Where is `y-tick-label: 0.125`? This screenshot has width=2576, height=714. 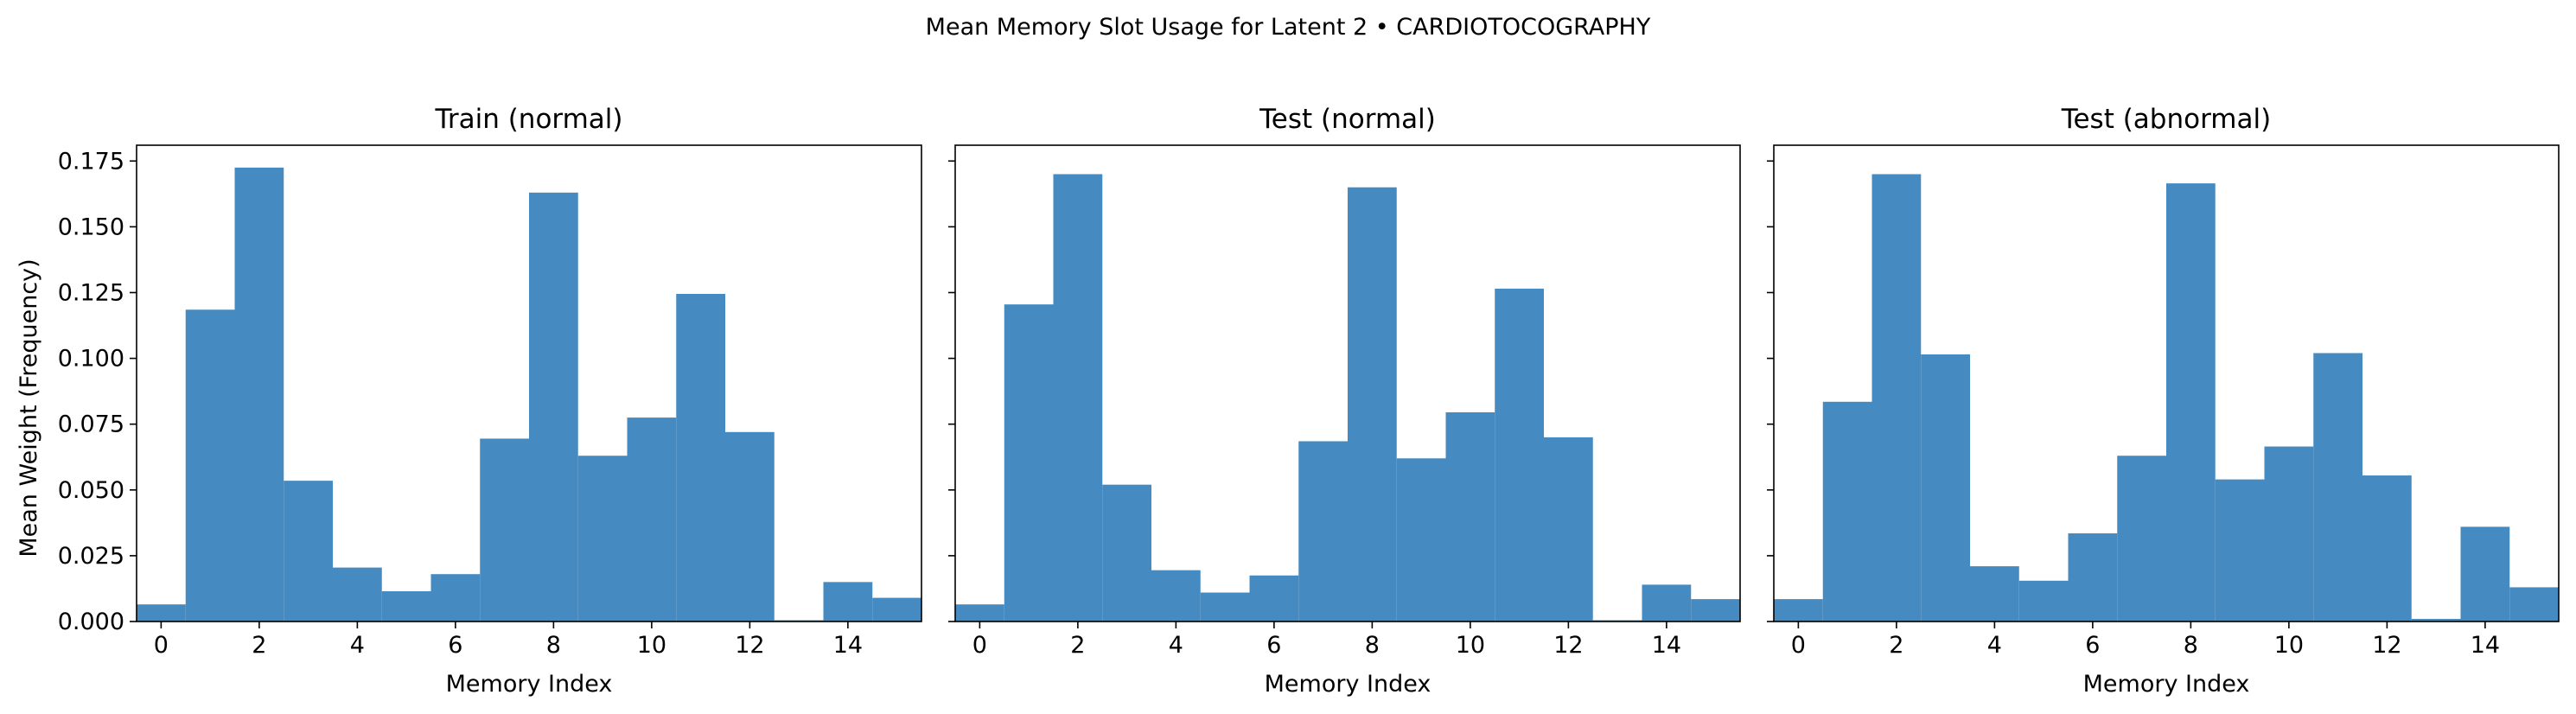 y-tick-label: 0.125 is located at coordinates (91, 293).